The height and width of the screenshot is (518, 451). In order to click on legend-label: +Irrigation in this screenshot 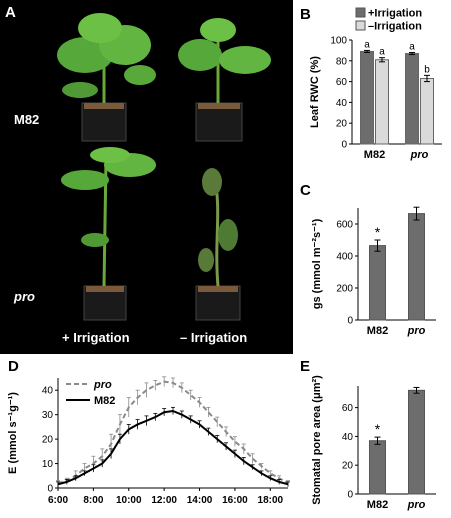, I will do `click(395, 14)`.